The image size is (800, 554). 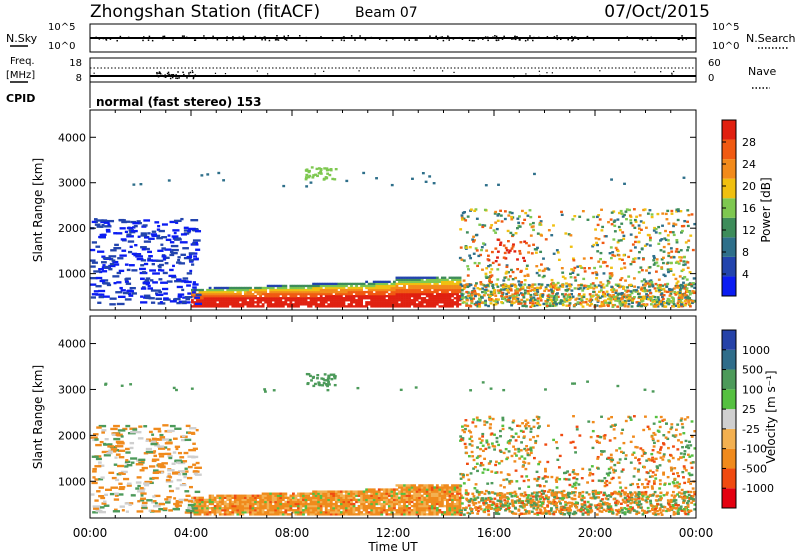 I want to click on x-tick-label: 12:00, so click(x=393, y=533).